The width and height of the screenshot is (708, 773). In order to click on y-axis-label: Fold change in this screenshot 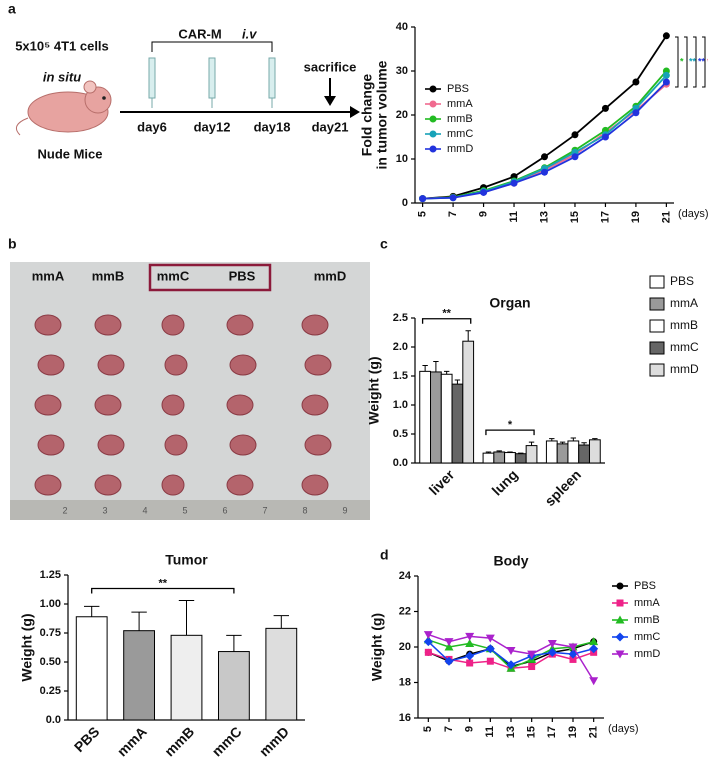, I will do `click(367, 115)`.